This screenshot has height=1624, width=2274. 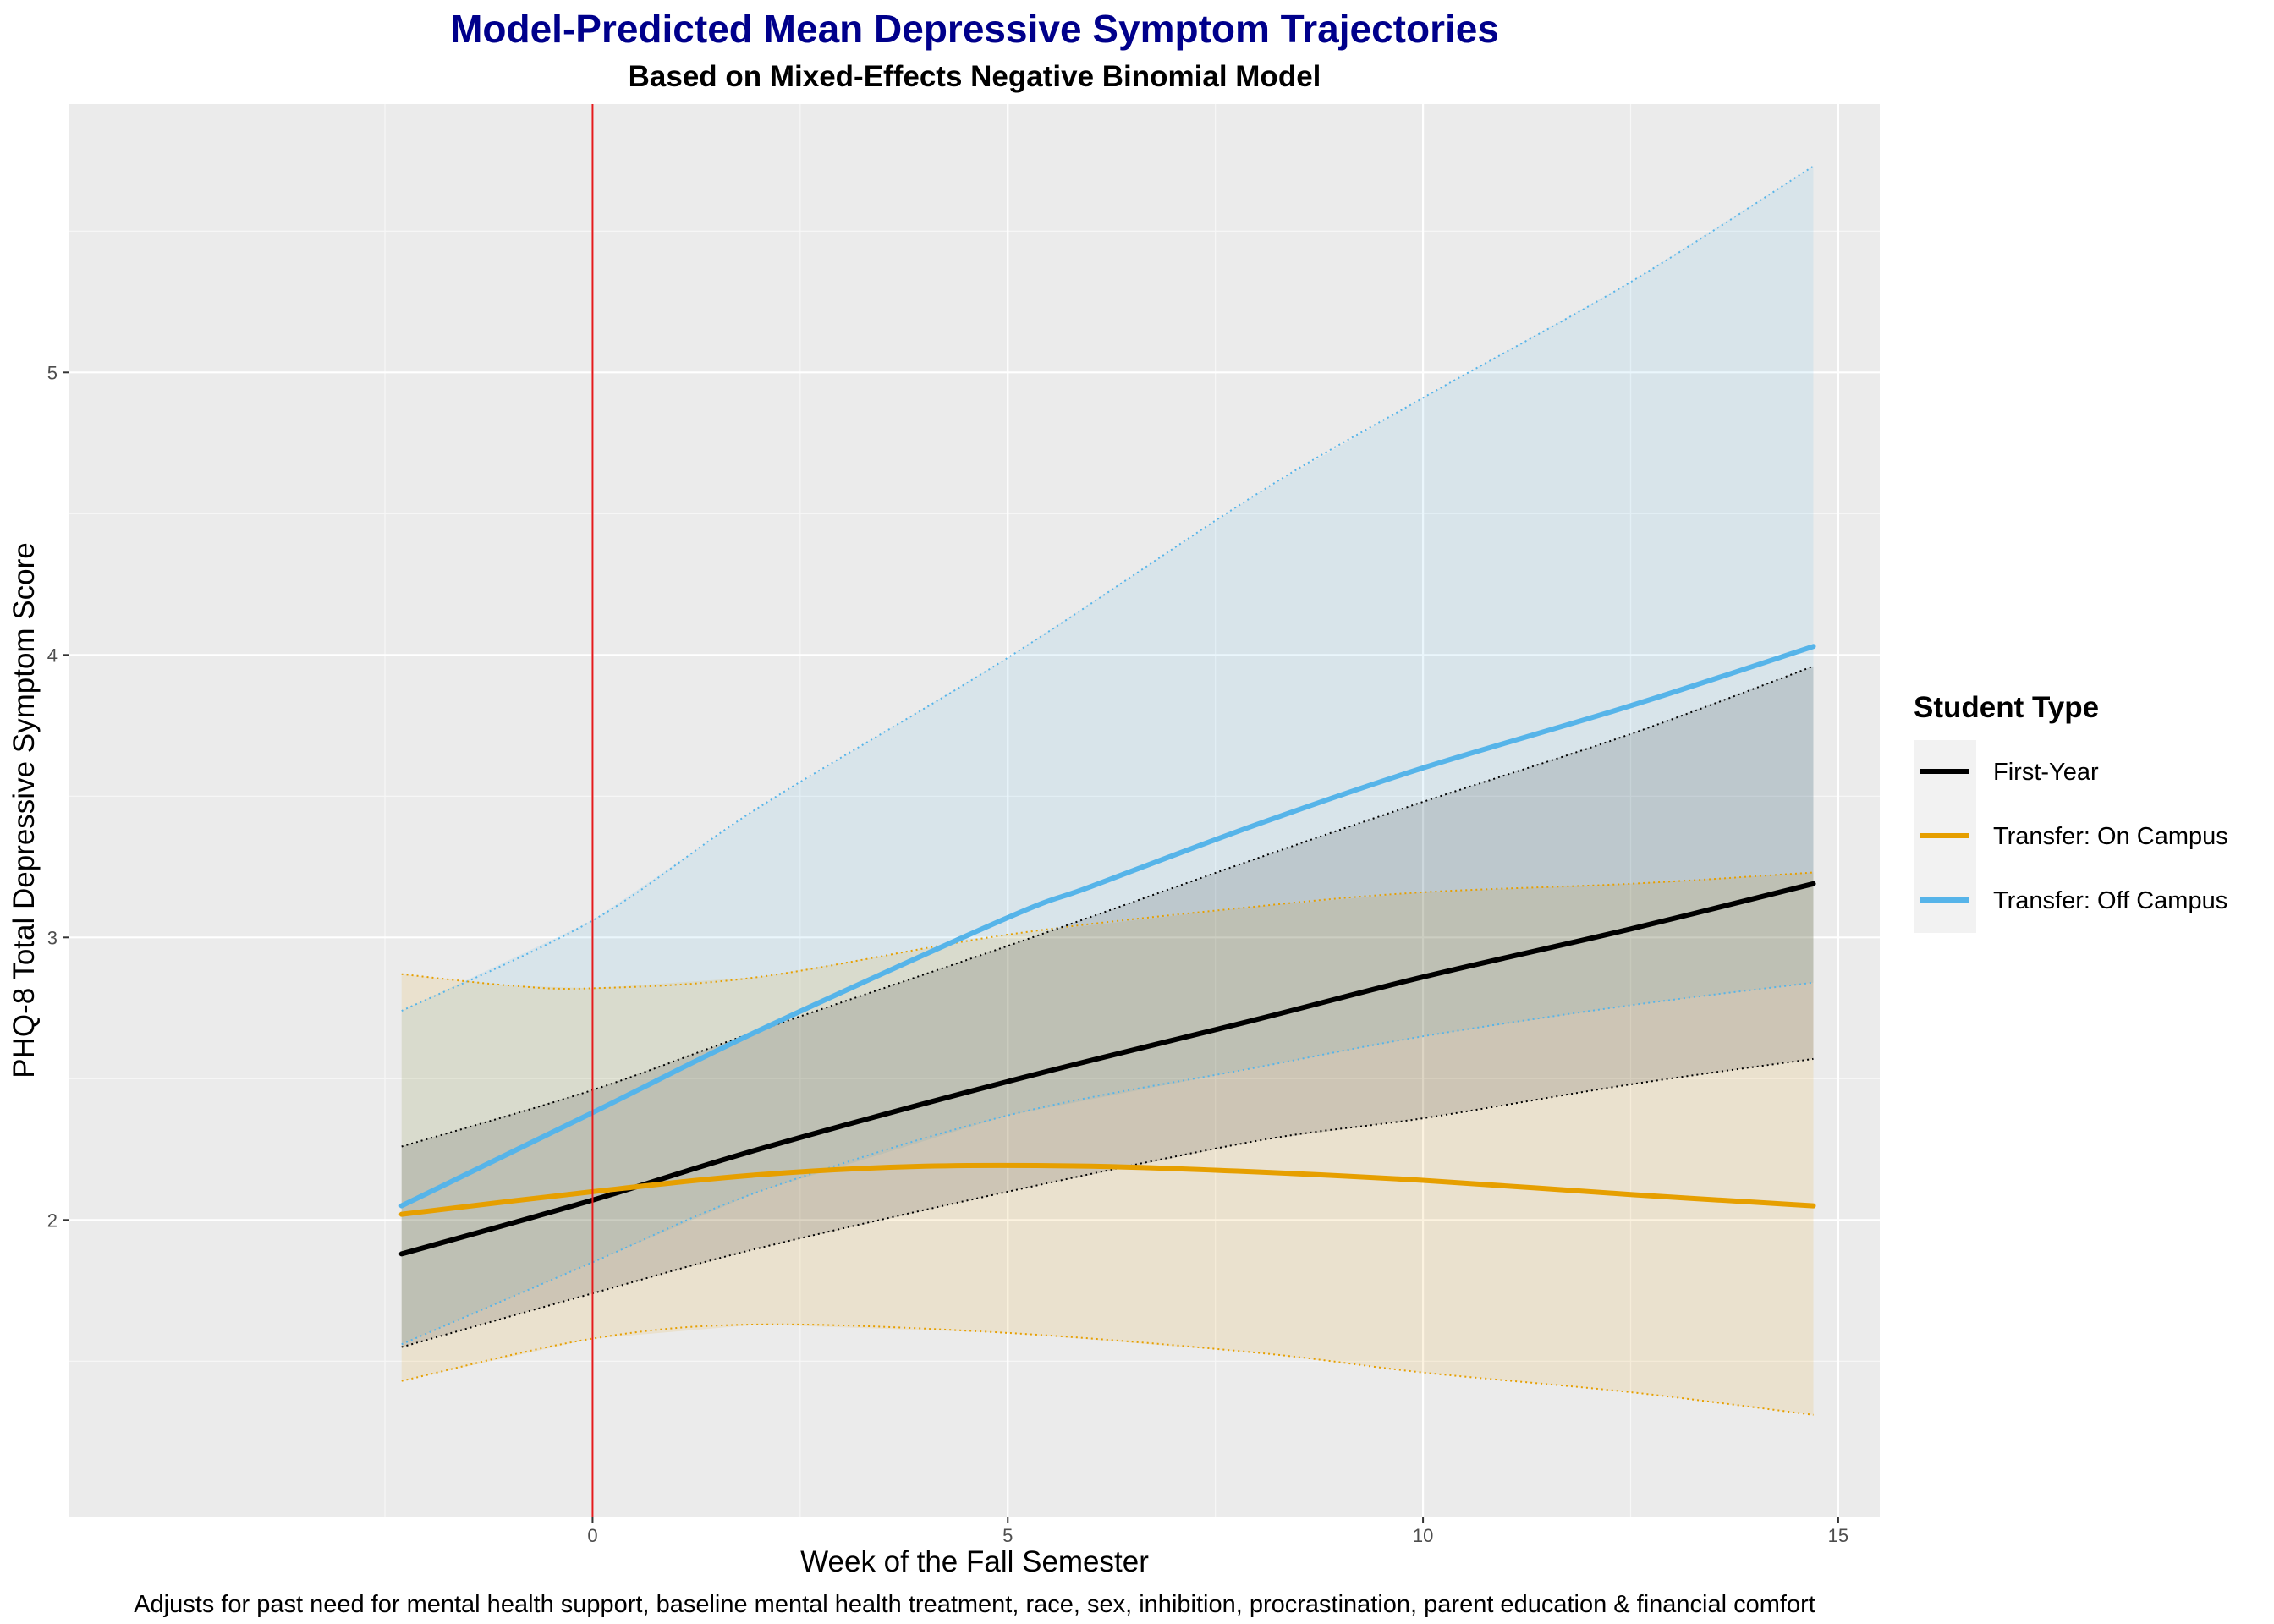 What do you see at coordinates (1007, 1536) in the screenshot?
I see `x-tick-label: 5` at bounding box center [1007, 1536].